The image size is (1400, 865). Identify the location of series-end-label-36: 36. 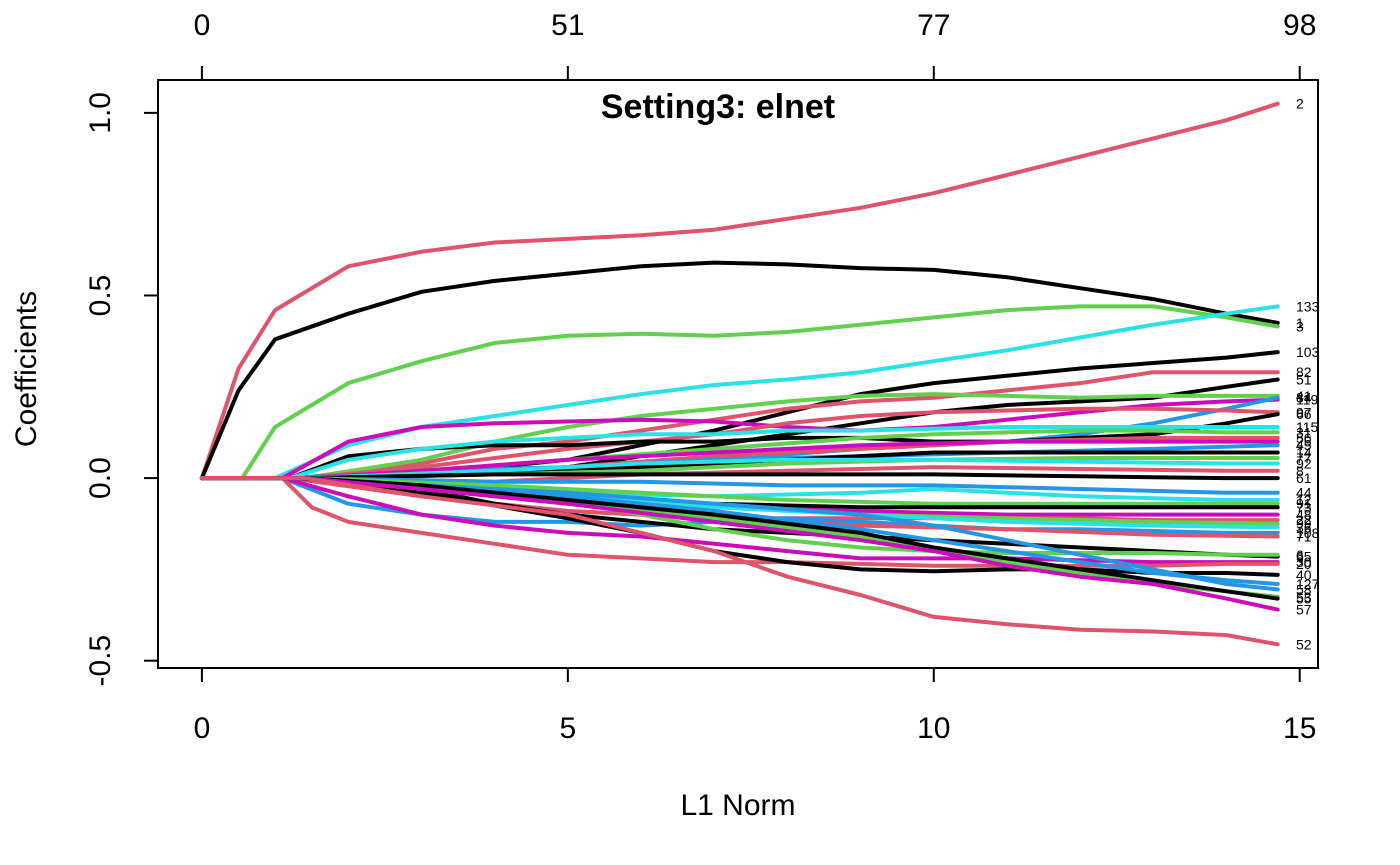
(1304, 527).